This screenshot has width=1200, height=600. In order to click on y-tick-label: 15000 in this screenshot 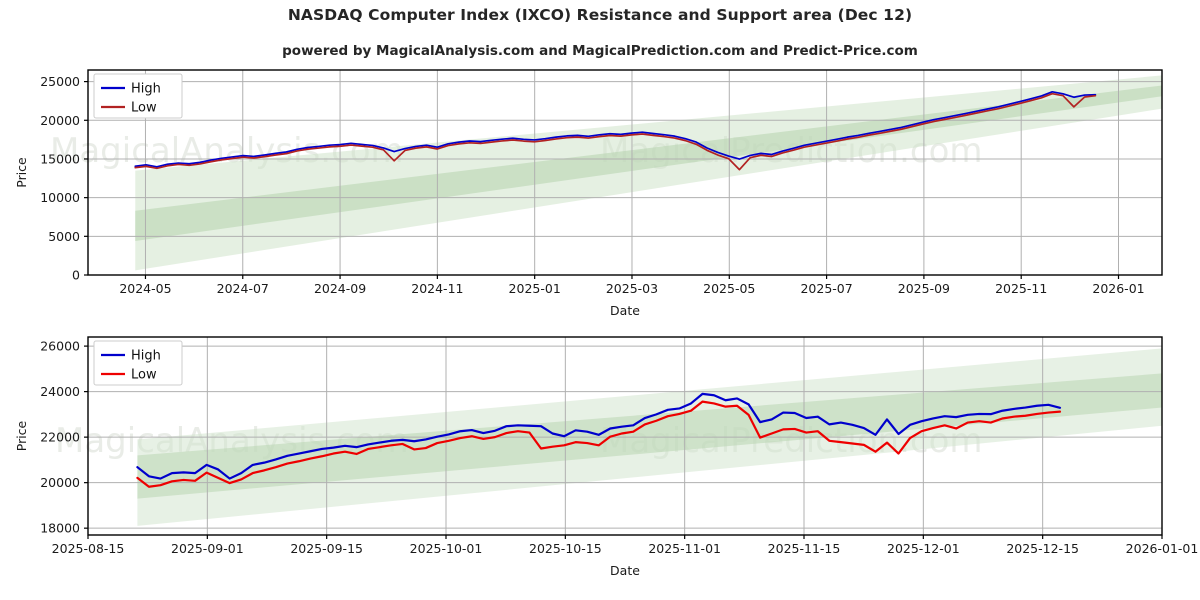, I will do `click(60, 158)`.